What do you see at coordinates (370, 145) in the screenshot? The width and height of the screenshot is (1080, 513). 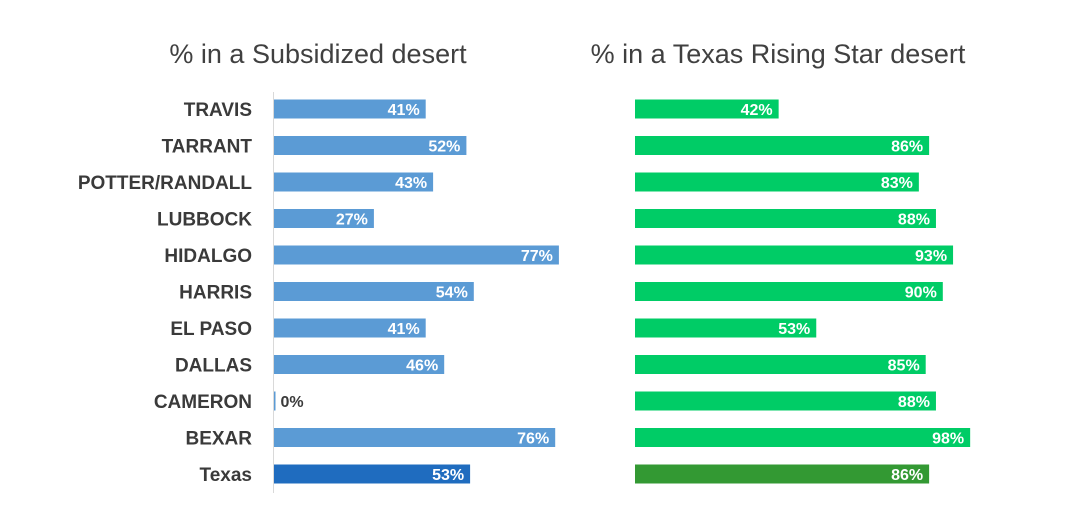 I see `subsidized-bar-tarrant` at bounding box center [370, 145].